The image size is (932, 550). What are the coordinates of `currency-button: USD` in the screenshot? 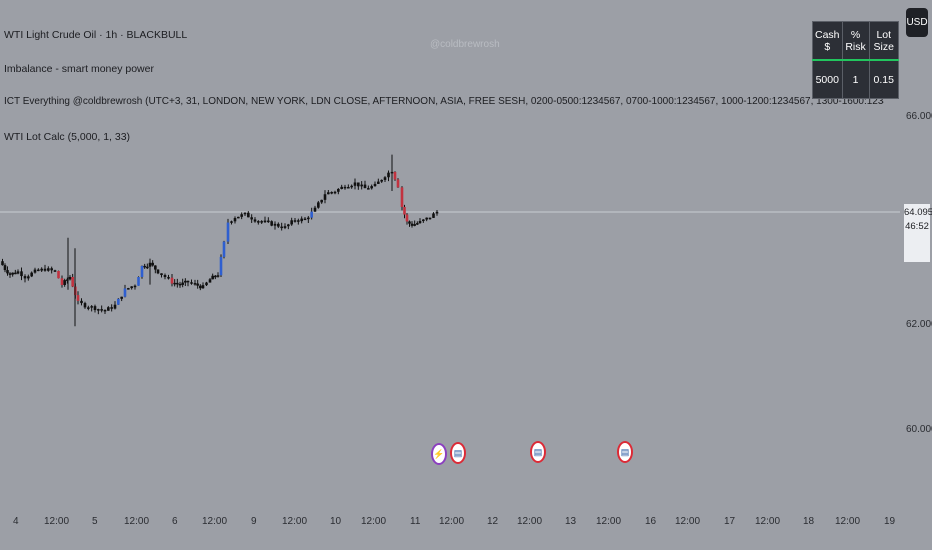 It's located at (917, 22).